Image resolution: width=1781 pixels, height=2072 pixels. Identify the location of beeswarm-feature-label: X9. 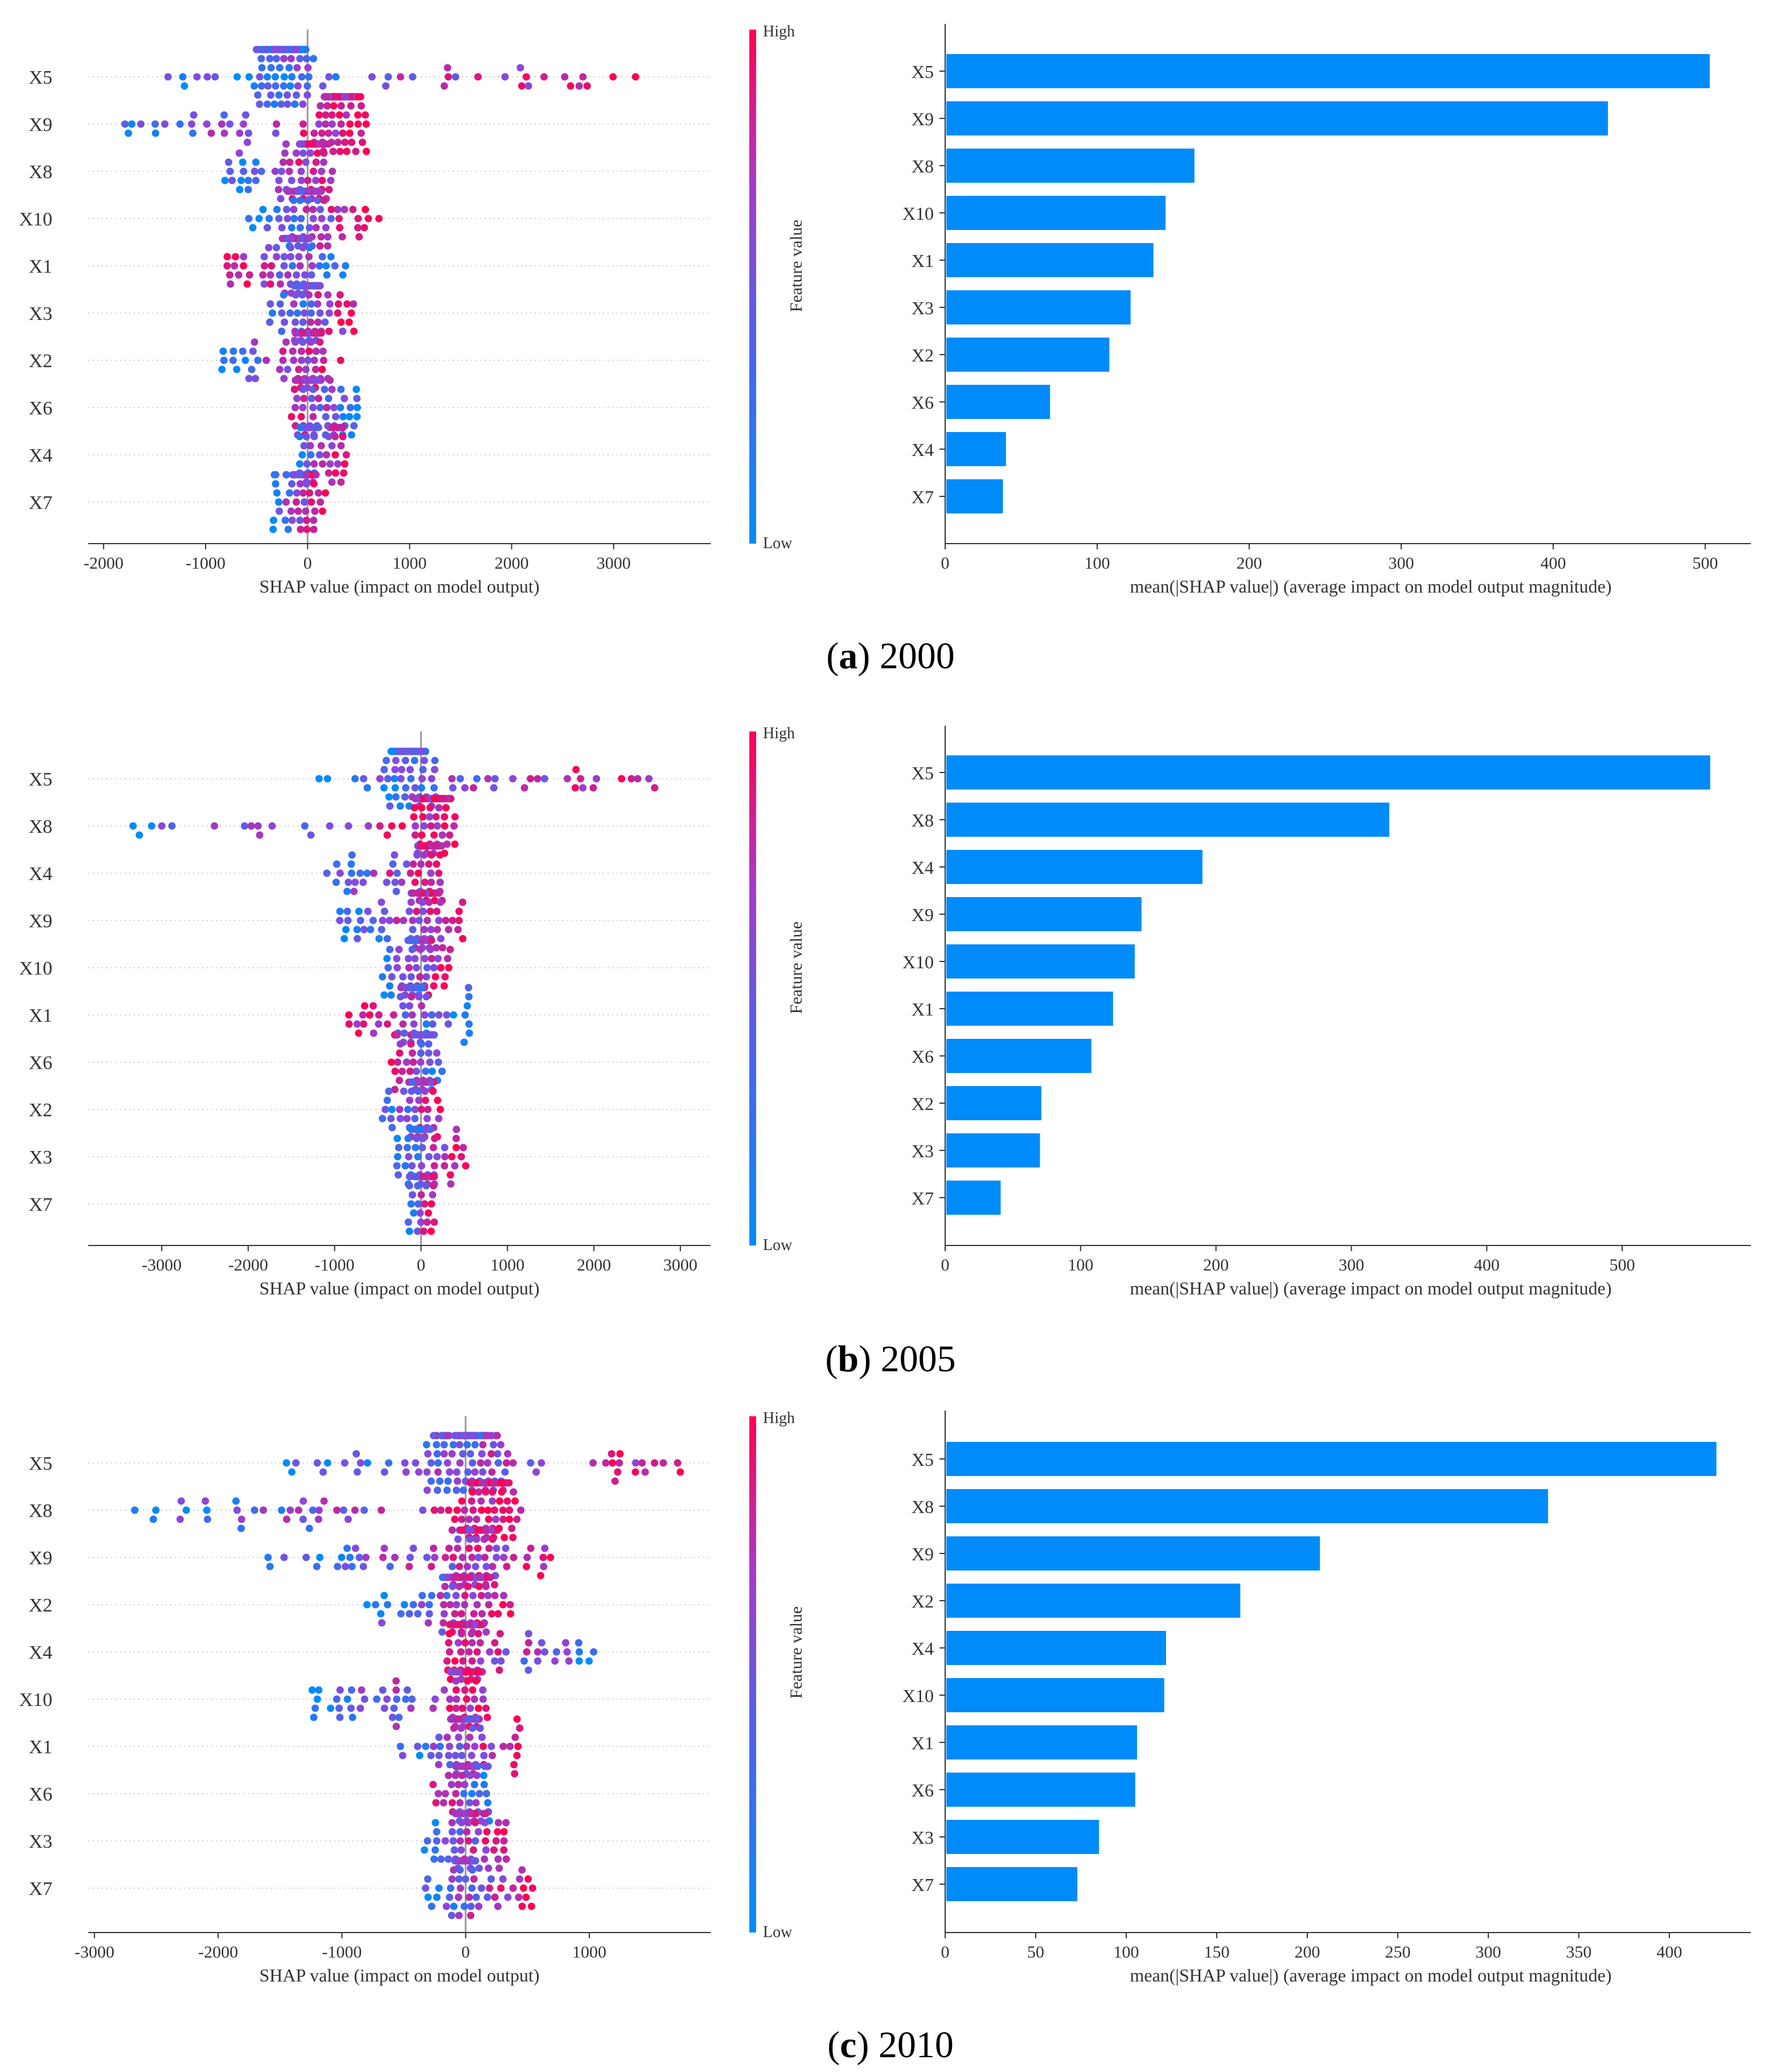
(40, 921).